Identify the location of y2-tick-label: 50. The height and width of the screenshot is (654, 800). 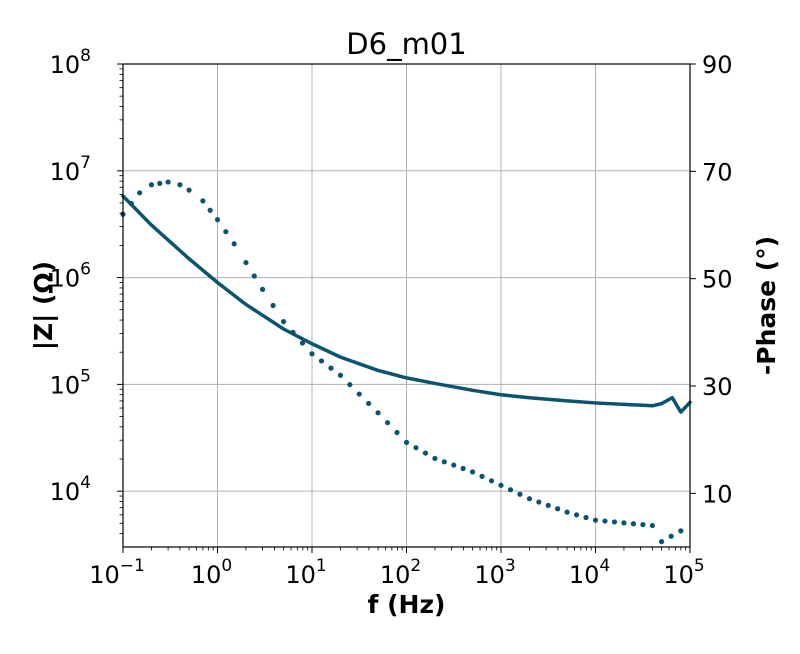
(717, 280).